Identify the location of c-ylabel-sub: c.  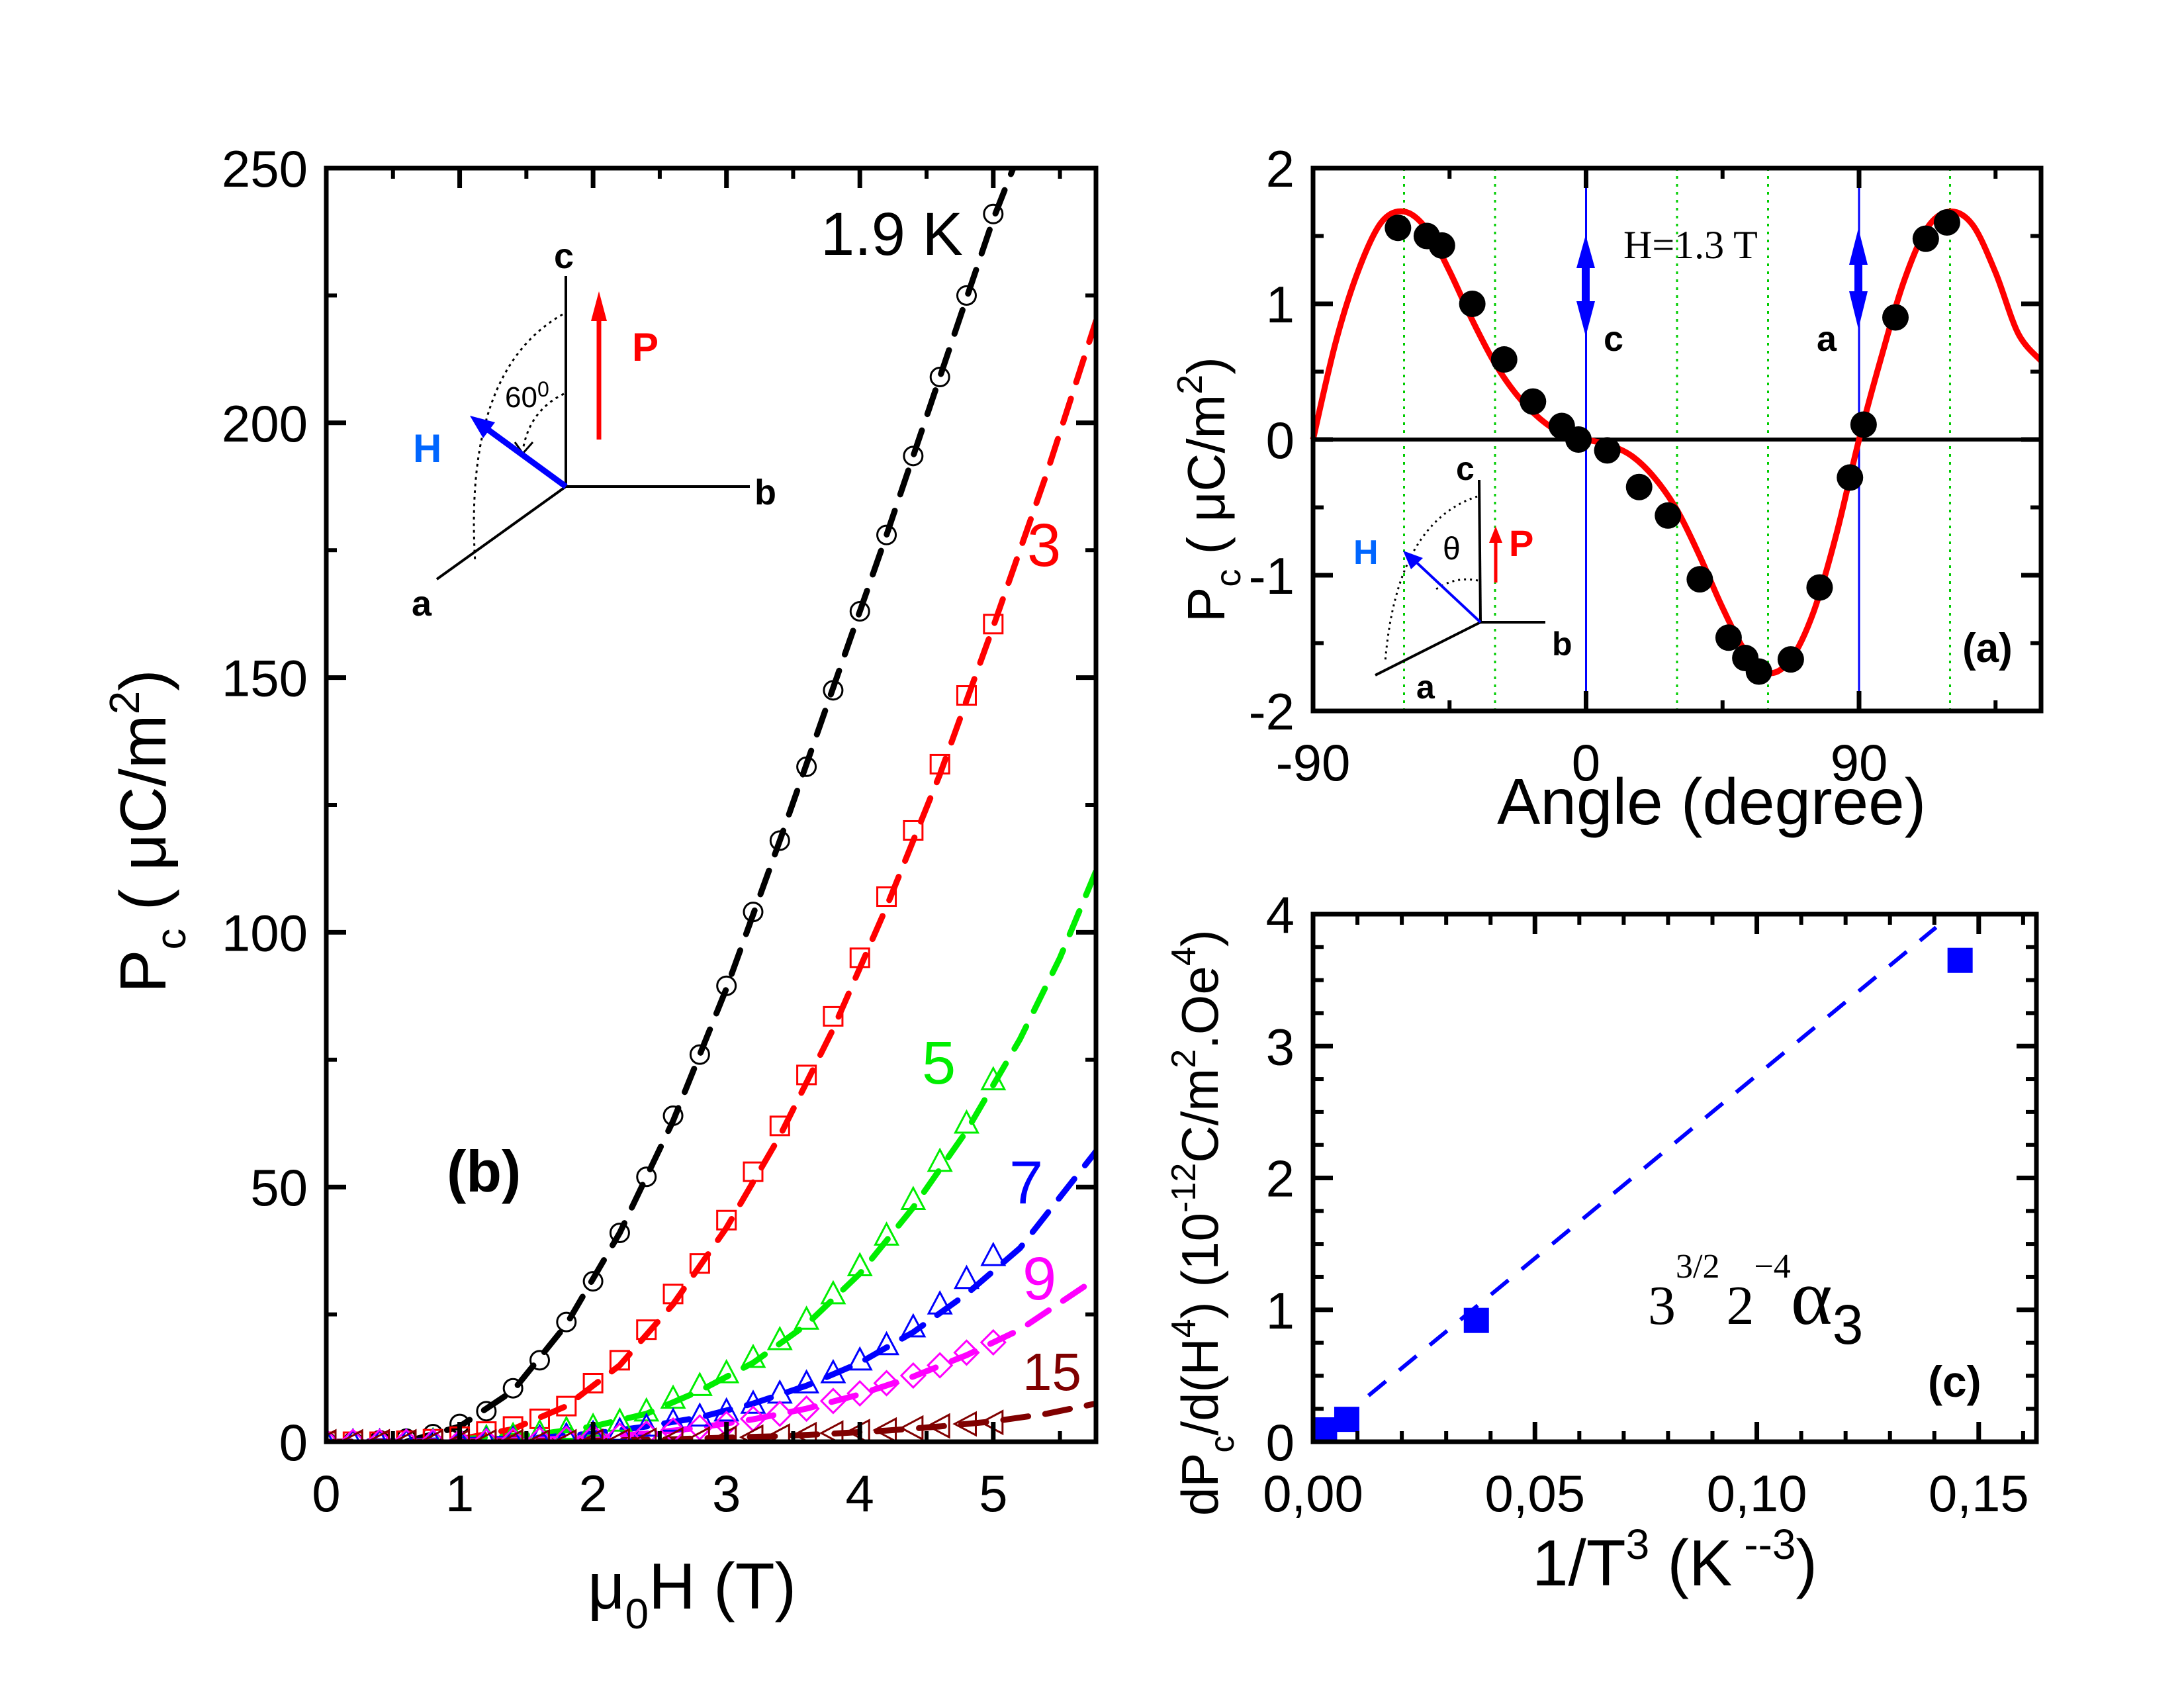
(1222, 1444).